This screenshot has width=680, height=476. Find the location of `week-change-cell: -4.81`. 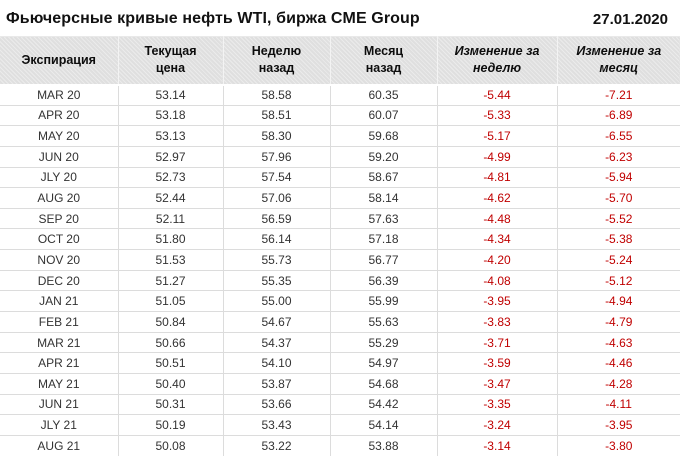

week-change-cell: -4.81 is located at coordinates (497, 177).